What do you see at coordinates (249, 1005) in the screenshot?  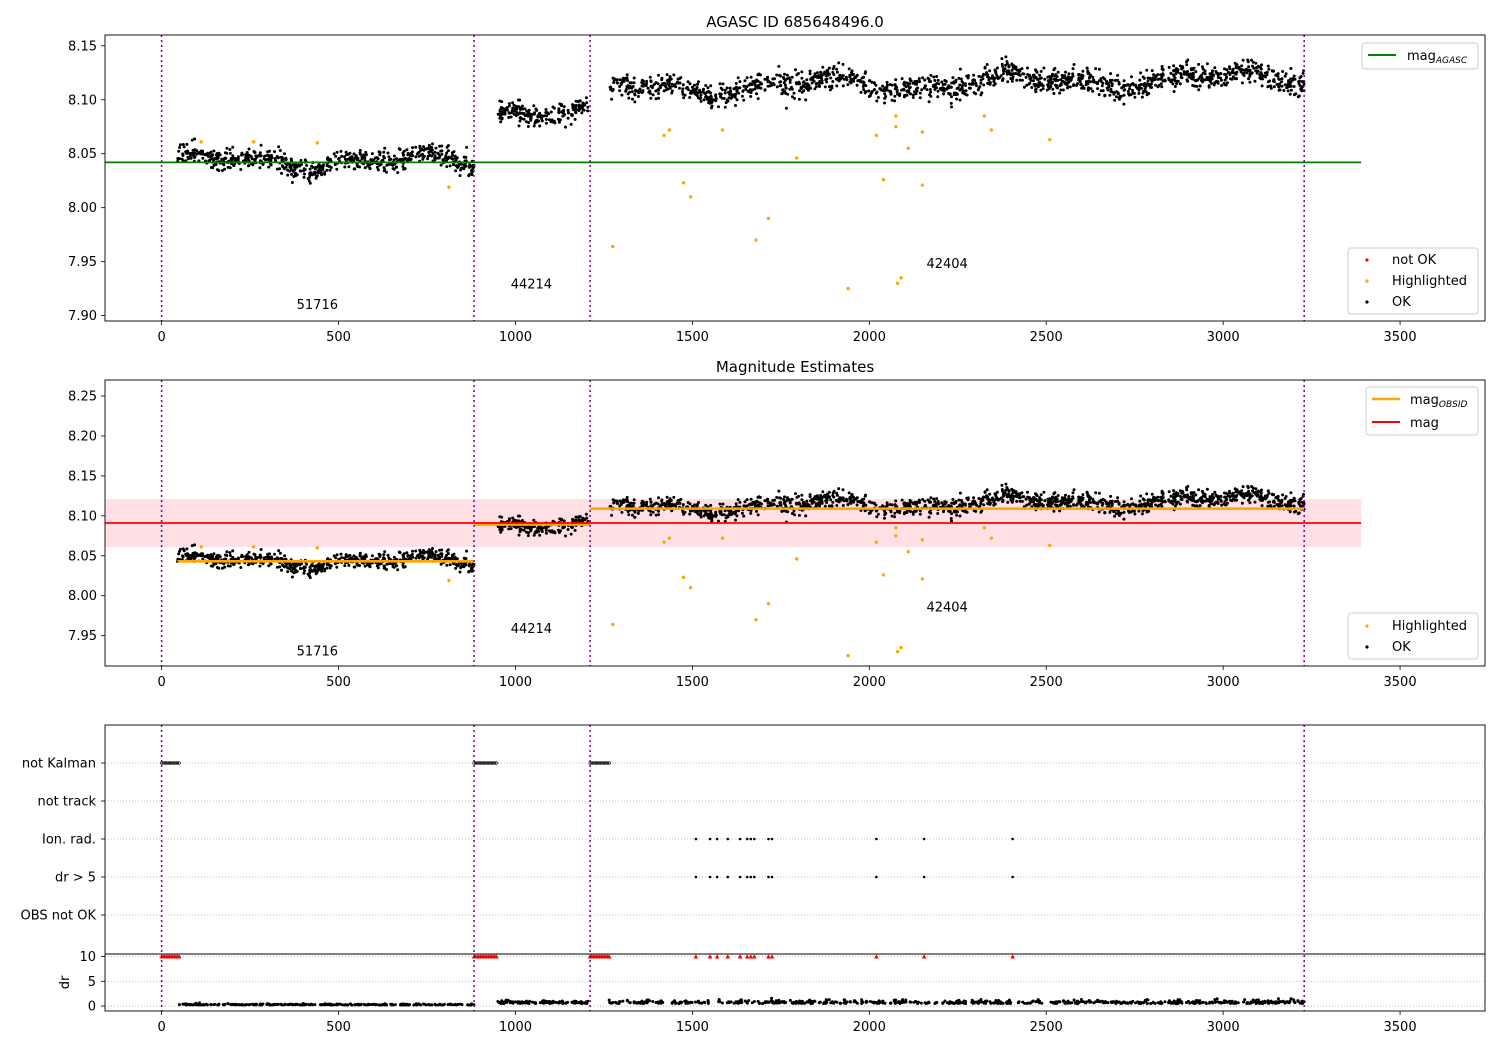 I see `dr-point` at bounding box center [249, 1005].